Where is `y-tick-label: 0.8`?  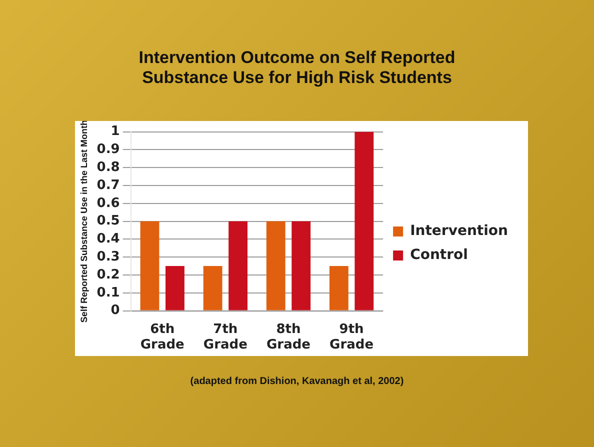
y-tick-label: 0.8 is located at coordinates (108, 167).